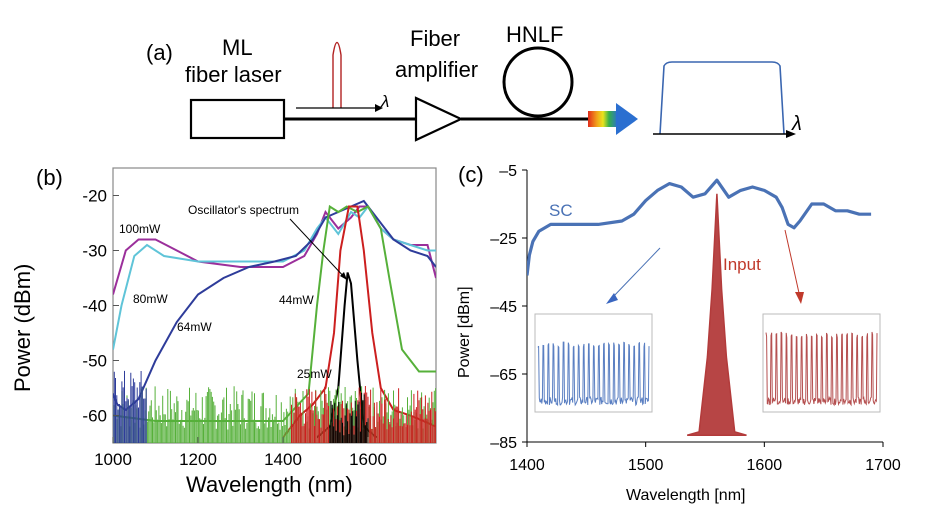 This screenshot has height=516, width=938. I want to click on y-tick-label: –5, so click(508, 171).